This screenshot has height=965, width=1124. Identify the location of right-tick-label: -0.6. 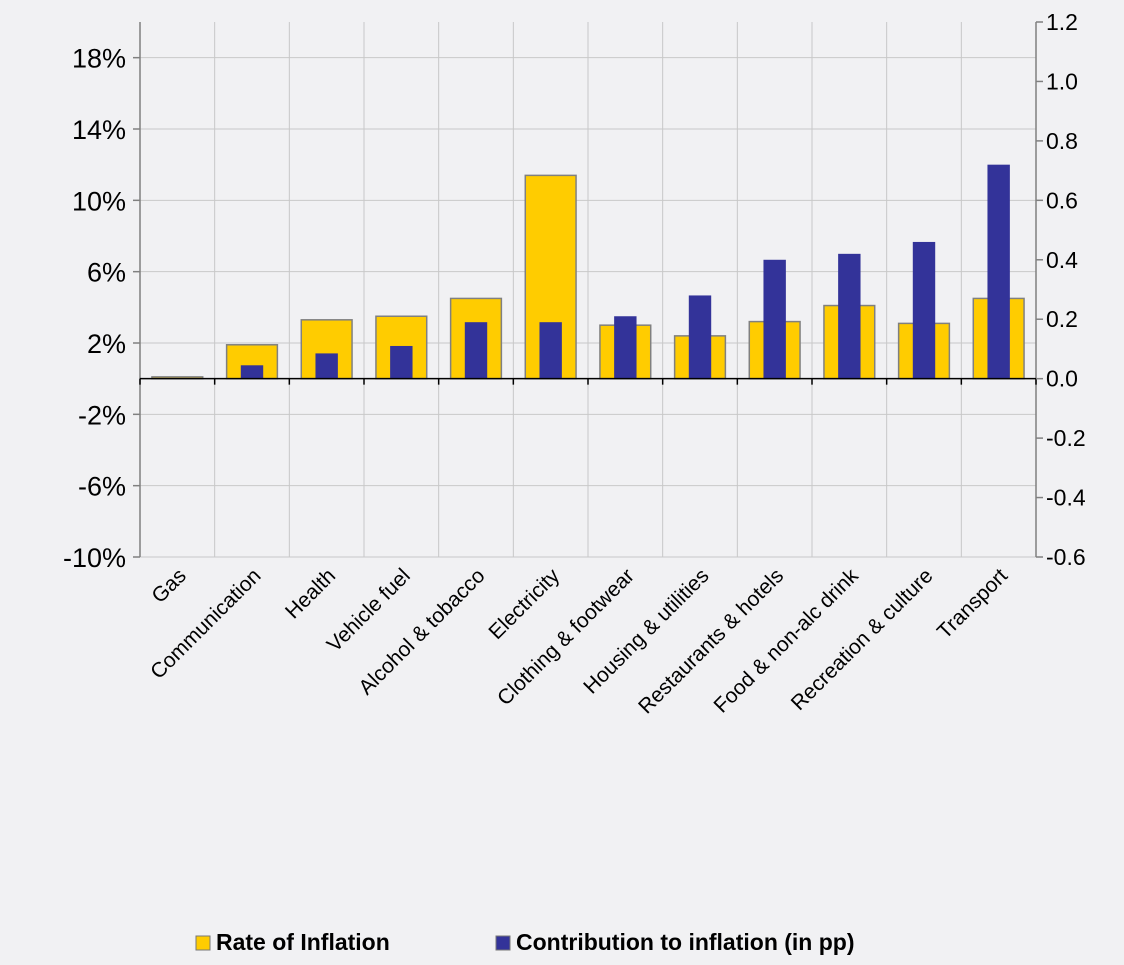
(1066, 557).